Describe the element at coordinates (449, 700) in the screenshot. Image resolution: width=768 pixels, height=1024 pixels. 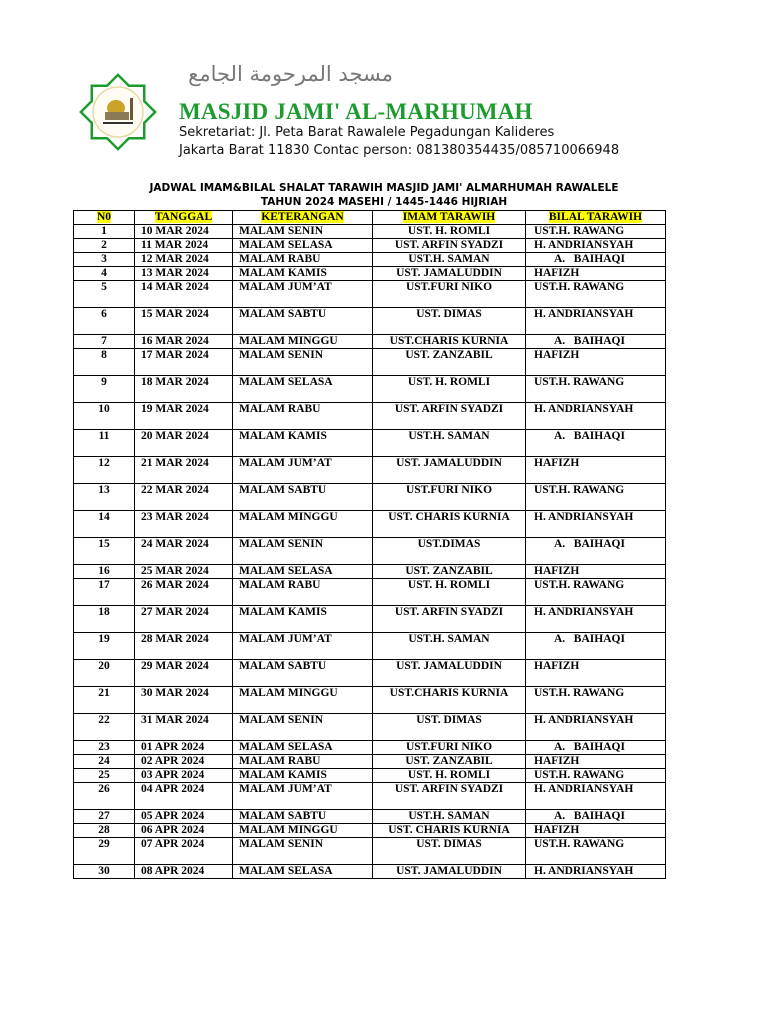
I see `cell-imam: UST.CHARIS KURNIA` at that location.